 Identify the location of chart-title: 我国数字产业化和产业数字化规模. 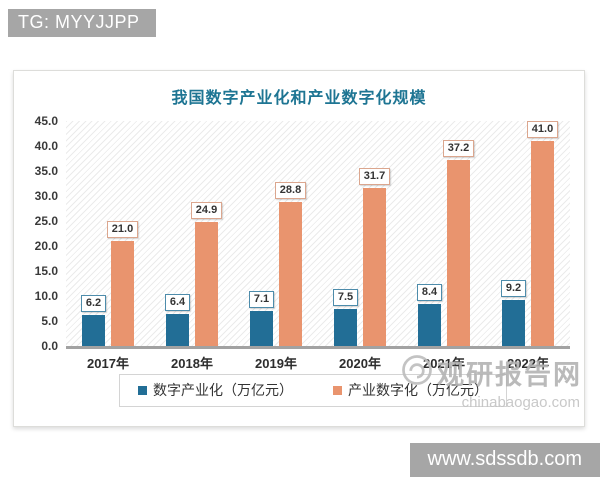
(299, 98).